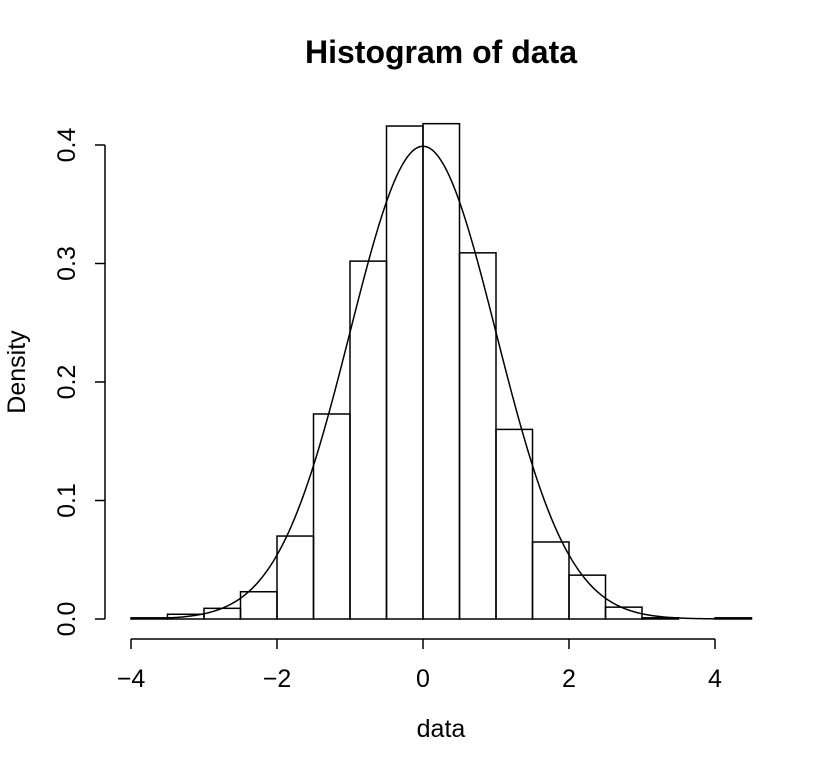 This screenshot has height=771, width=830. What do you see at coordinates (67, 619) in the screenshot?
I see `y-tick-label: 0.0` at bounding box center [67, 619].